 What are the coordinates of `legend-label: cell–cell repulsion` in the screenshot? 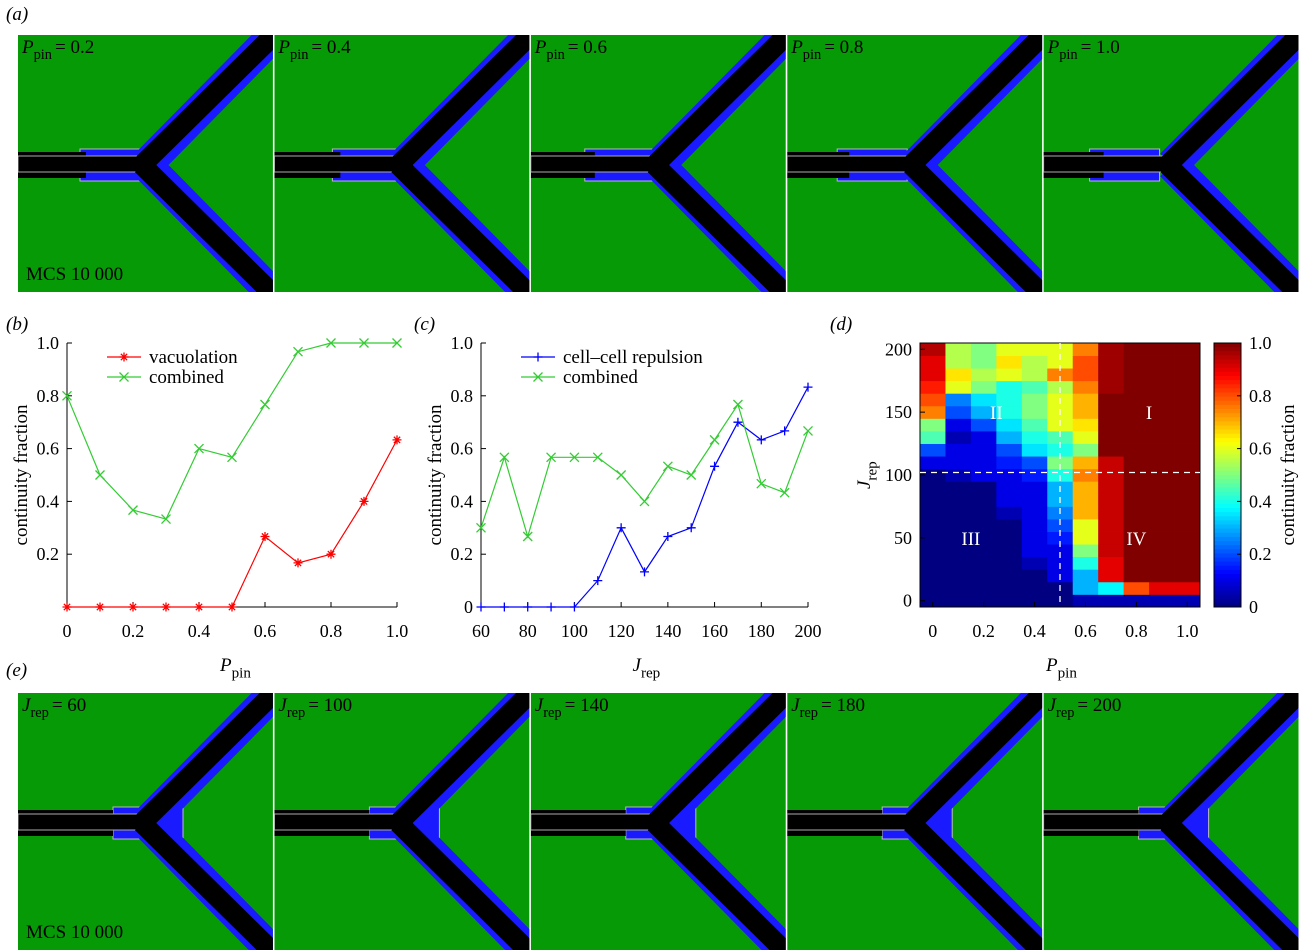 It's located at (633, 357).